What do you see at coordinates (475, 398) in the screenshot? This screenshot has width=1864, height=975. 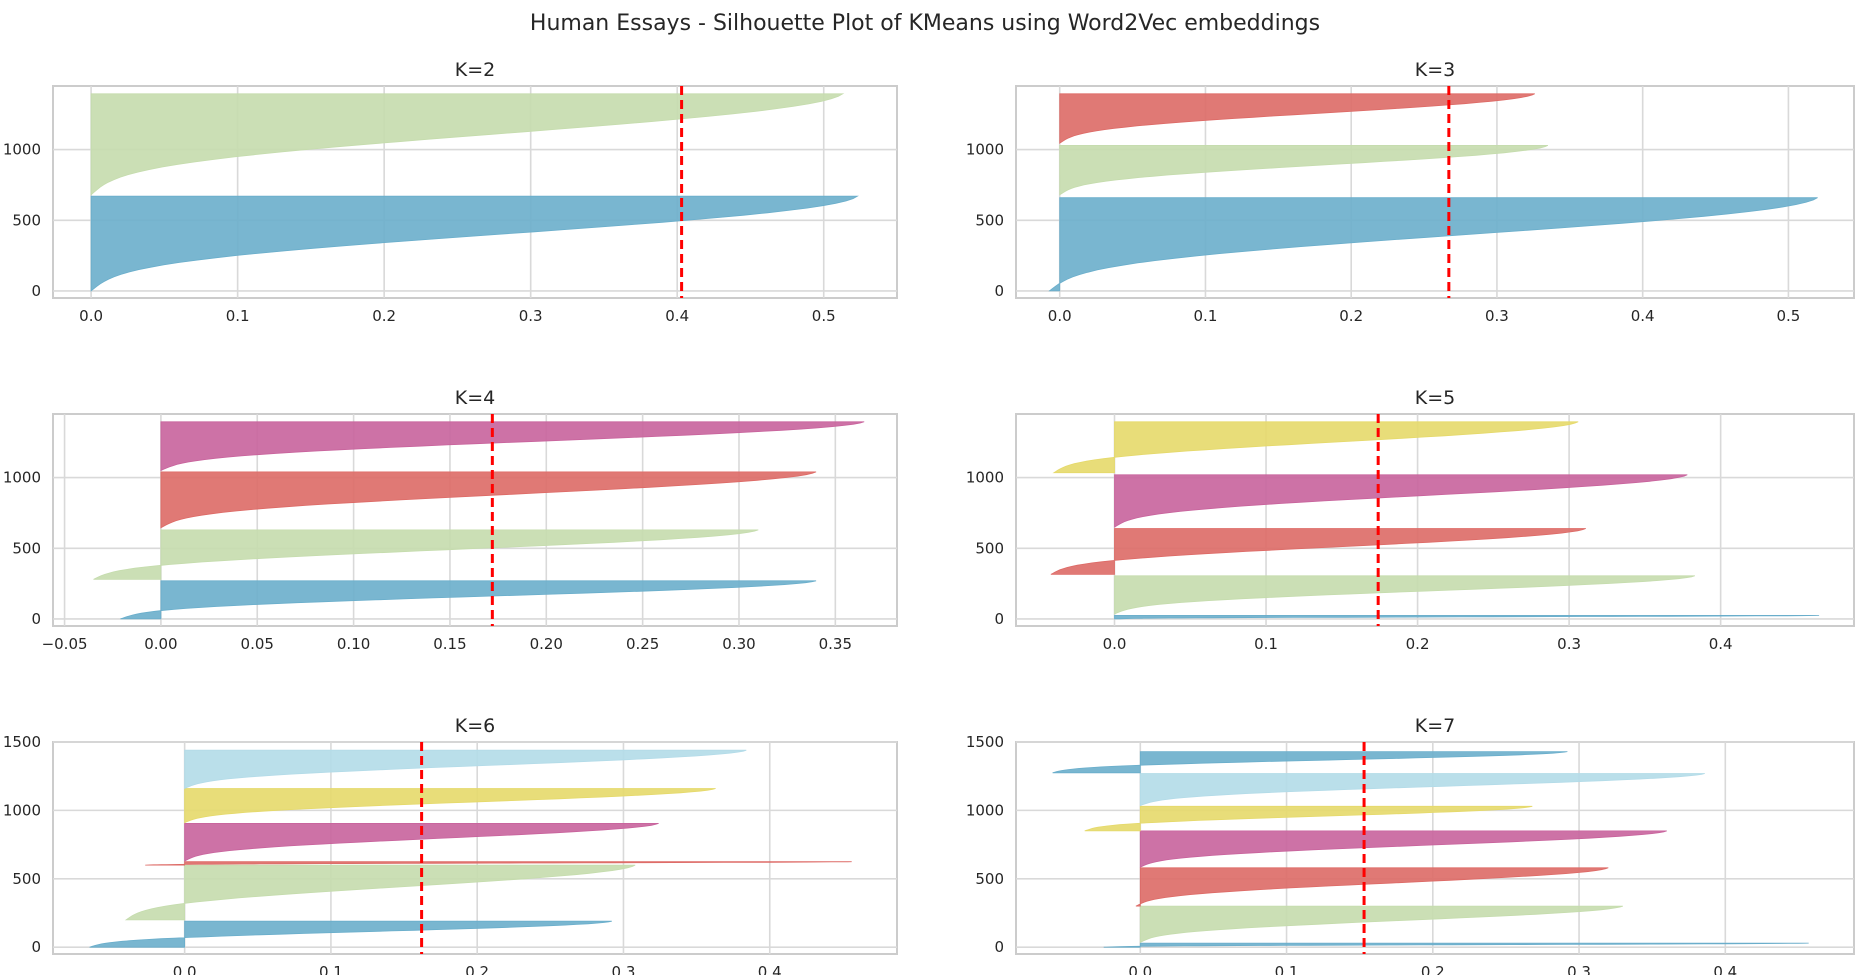 I see `subplot-title: K=4` at bounding box center [475, 398].